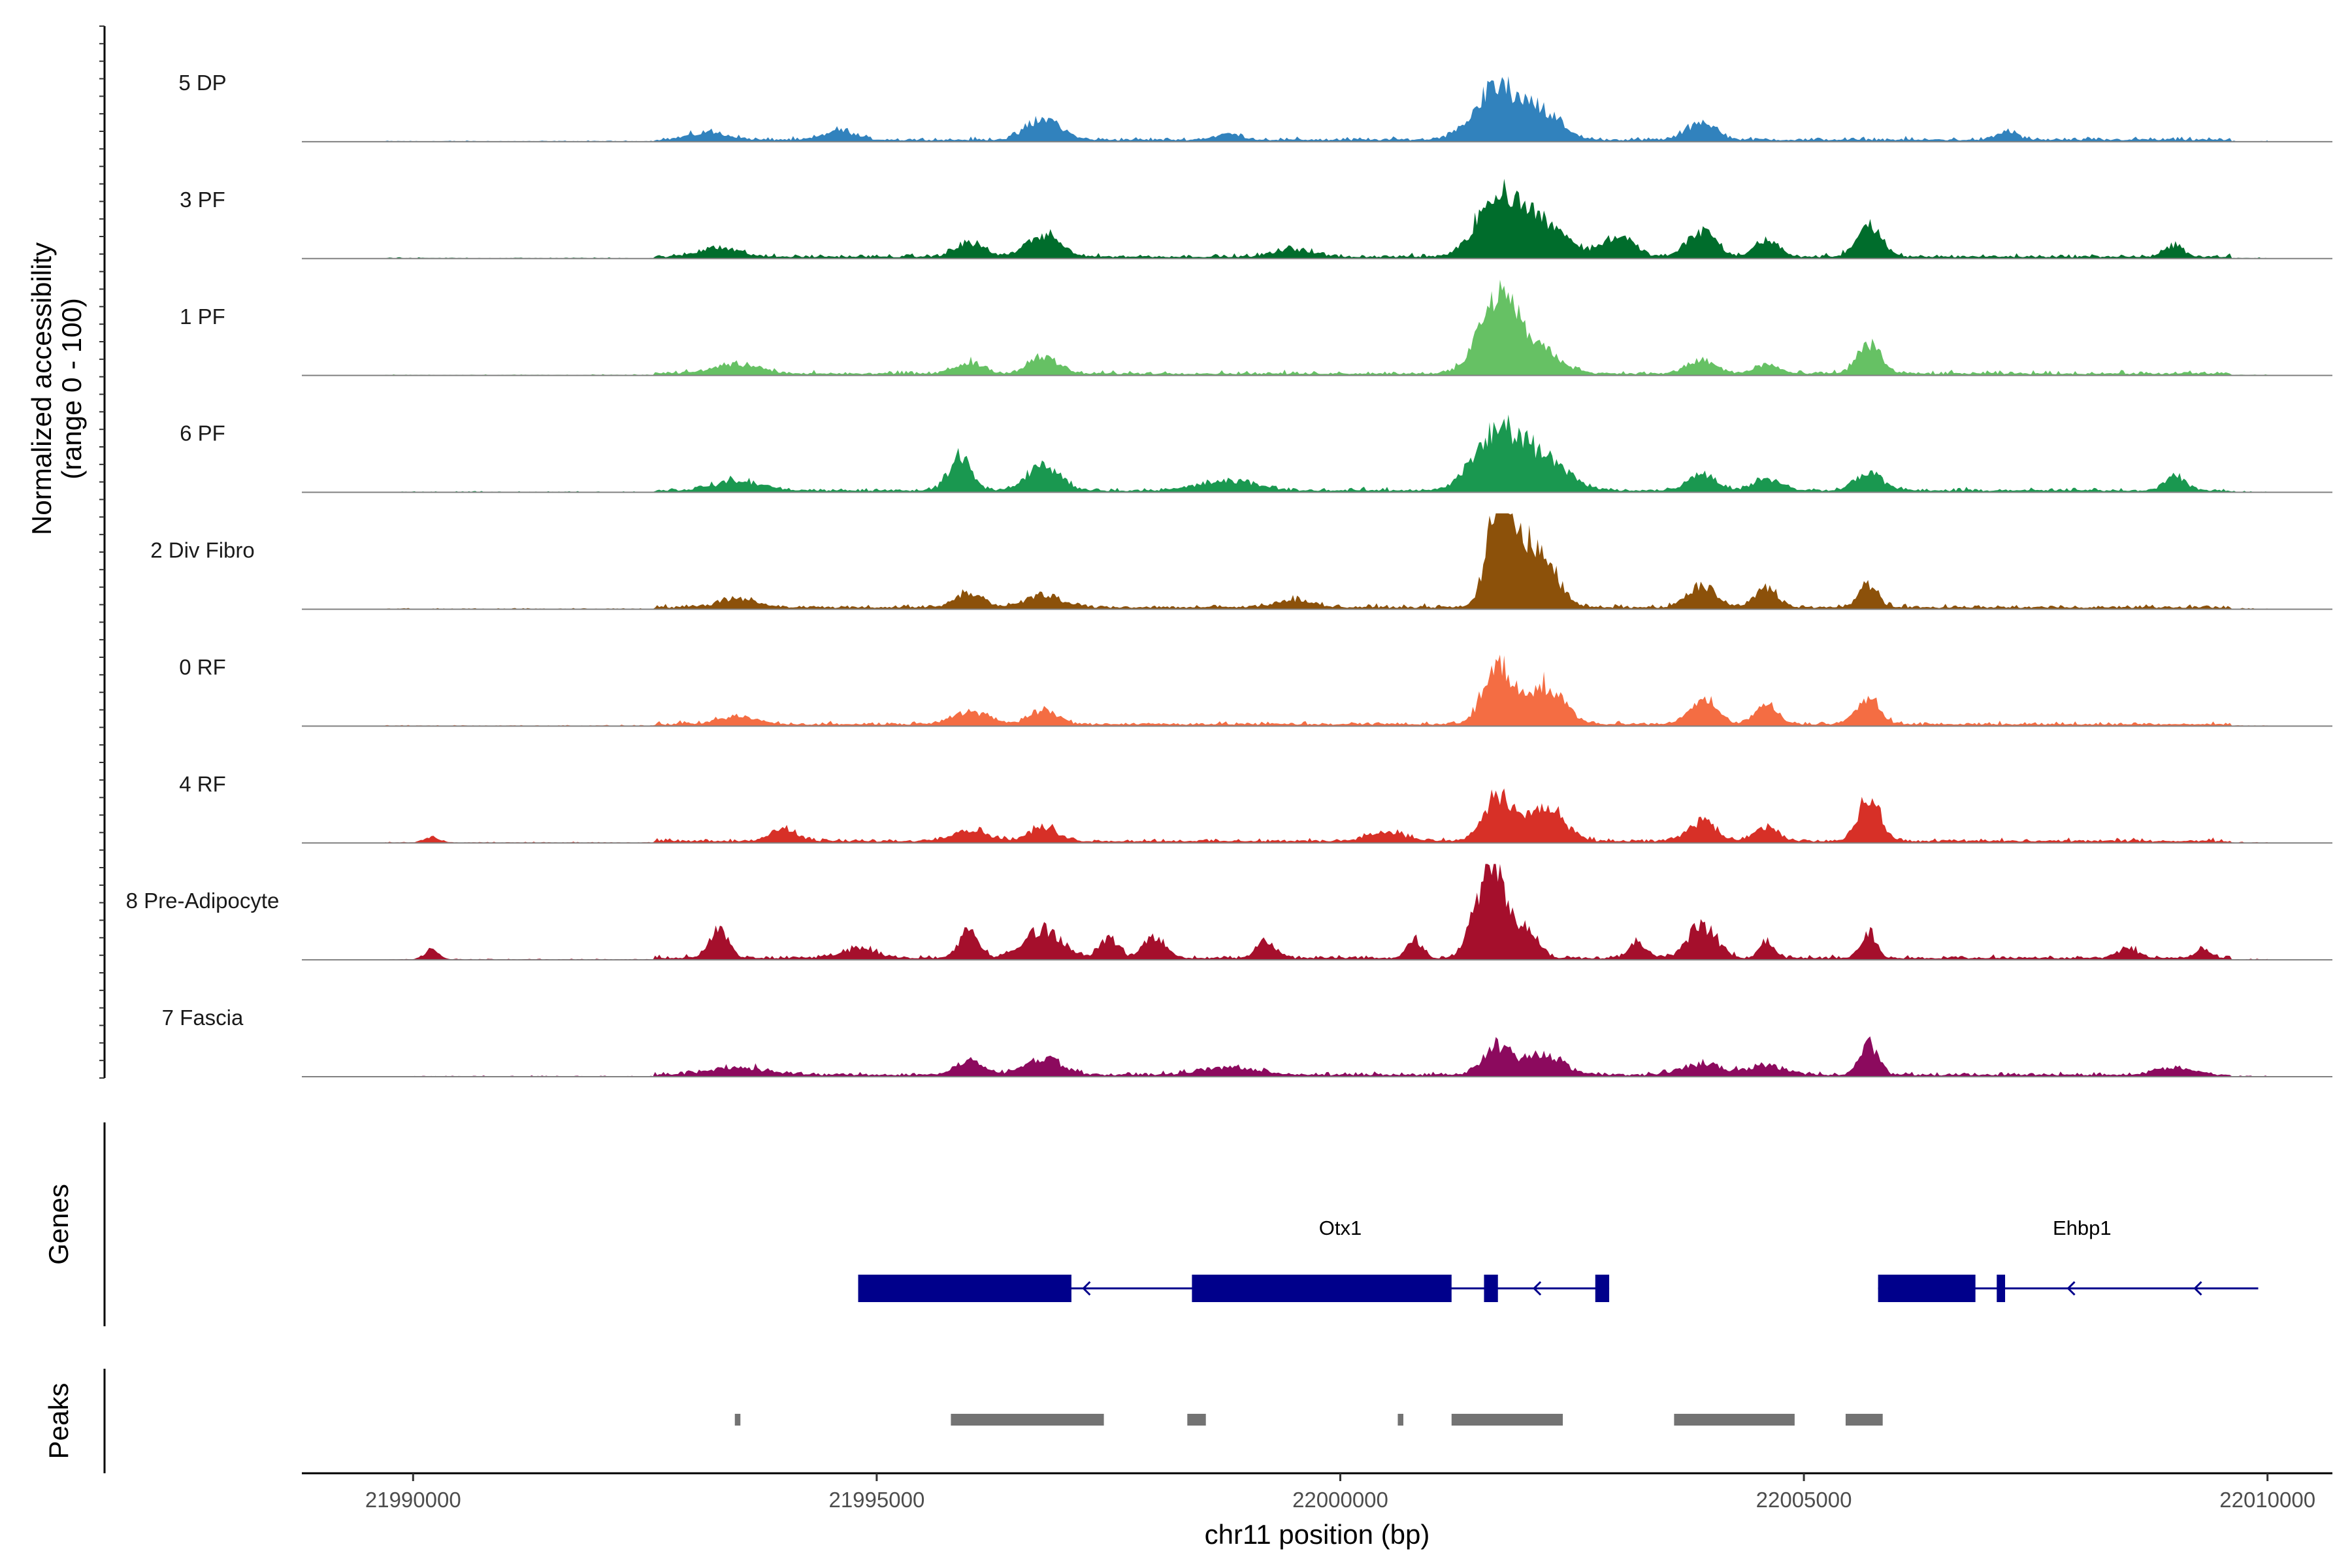  I want to click on x-tick-label: 22005000, so click(1804, 1500).